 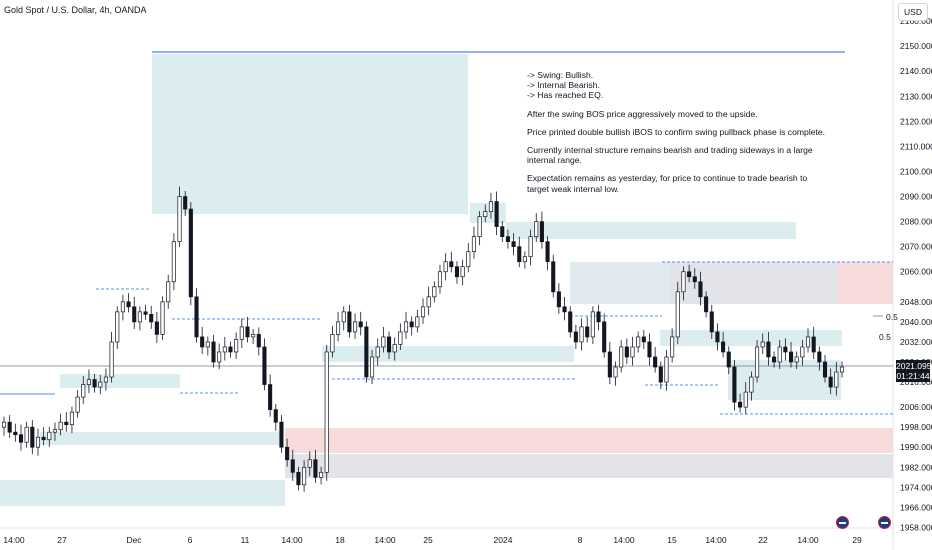 What do you see at coordinates (916, 21) in the screenshot?
I see `y-tick-label: 2160.000` at bounding box center [916, 21].